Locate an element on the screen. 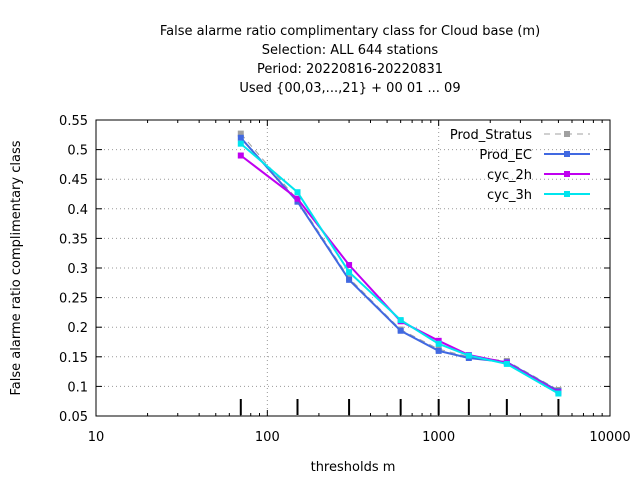 This screenshot has height=480, width=640. y-tick-label: 0.25 is located at coordinates (73, 299).